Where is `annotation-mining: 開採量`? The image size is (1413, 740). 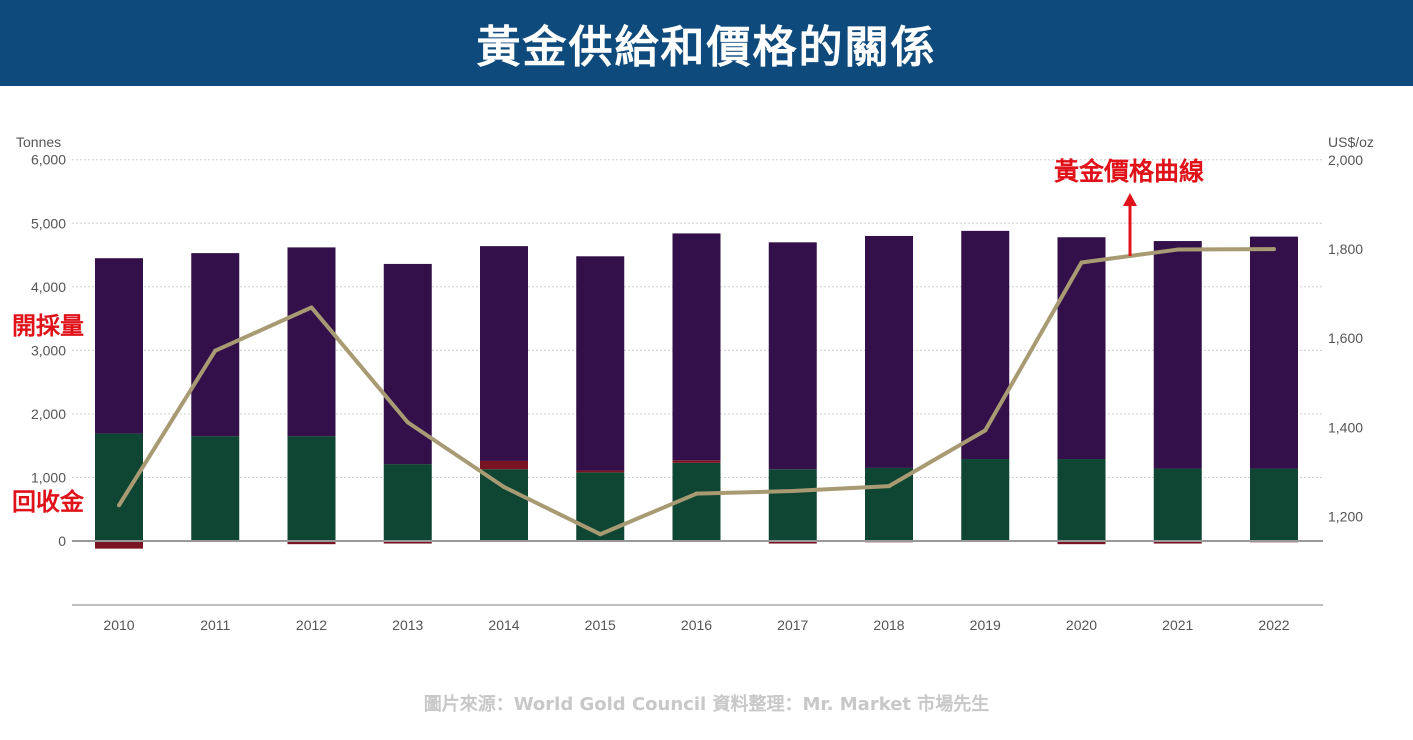
annotation-mining: 開採量 is located at coordinates (48, 326).